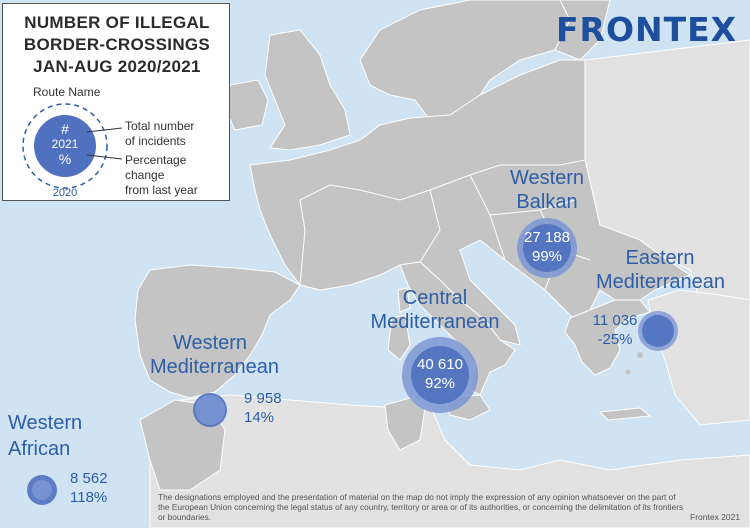  I want to click on land-italy, so click(457, 328).